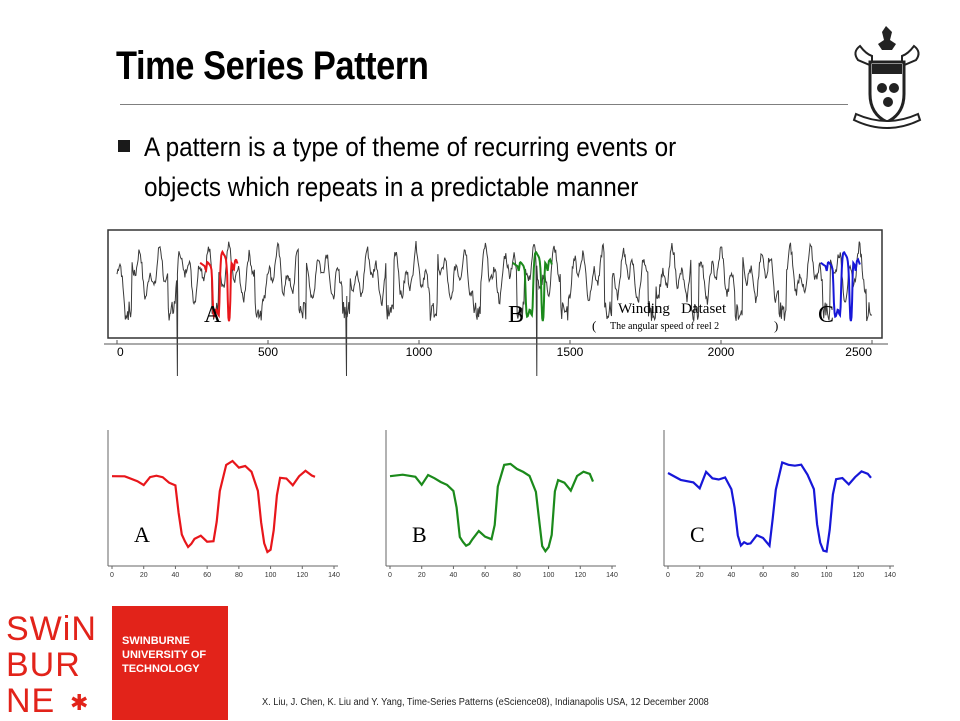 This screenshot has width=960, height=721. I want to click on main-x-tick-label: 1500, so click(570, 352).